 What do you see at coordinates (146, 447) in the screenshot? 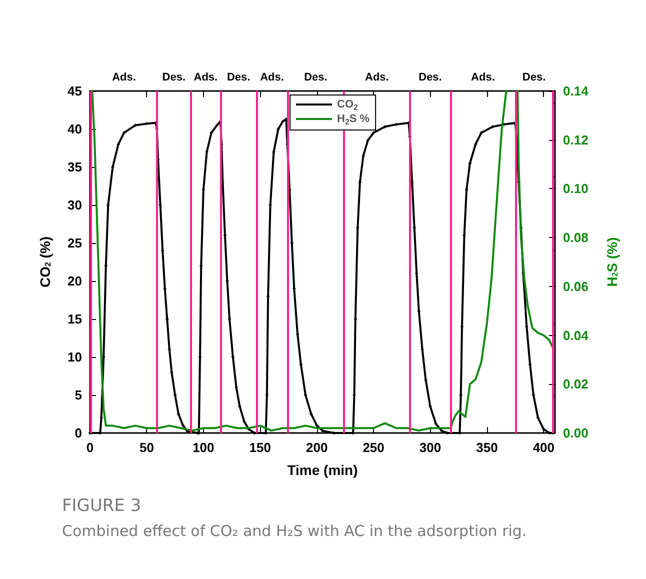
I see `x-tick-label: 50` at bounding box center [146, 447].